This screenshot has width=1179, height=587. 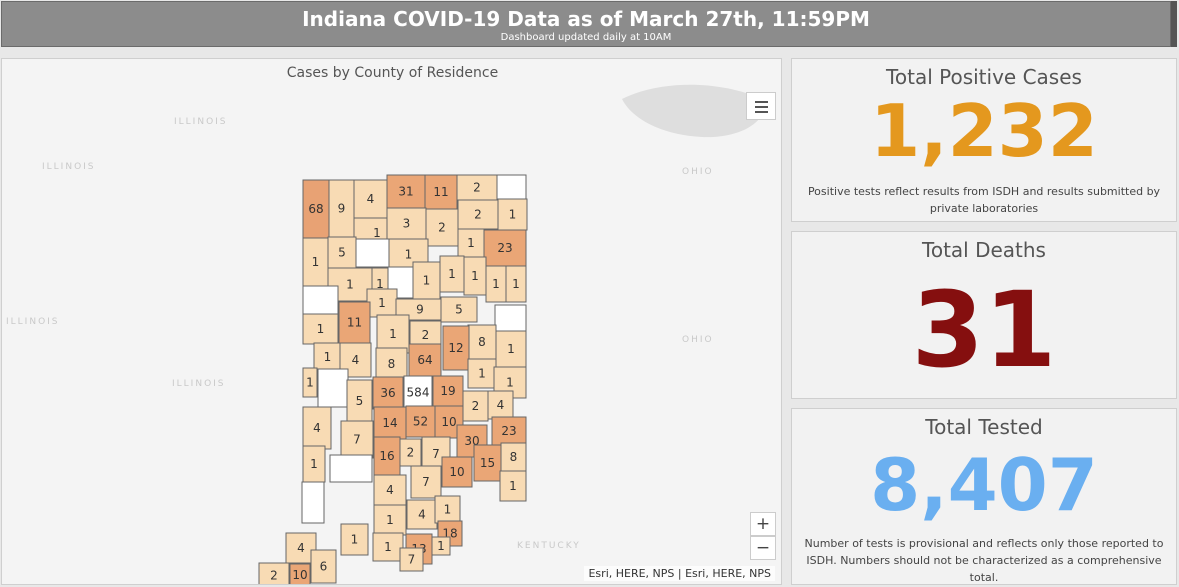 What do you see at coordinates (69, 167) in the screenshot?
I see `state-label-illinois: ILLINOIS` at bounding box center [69, 167].